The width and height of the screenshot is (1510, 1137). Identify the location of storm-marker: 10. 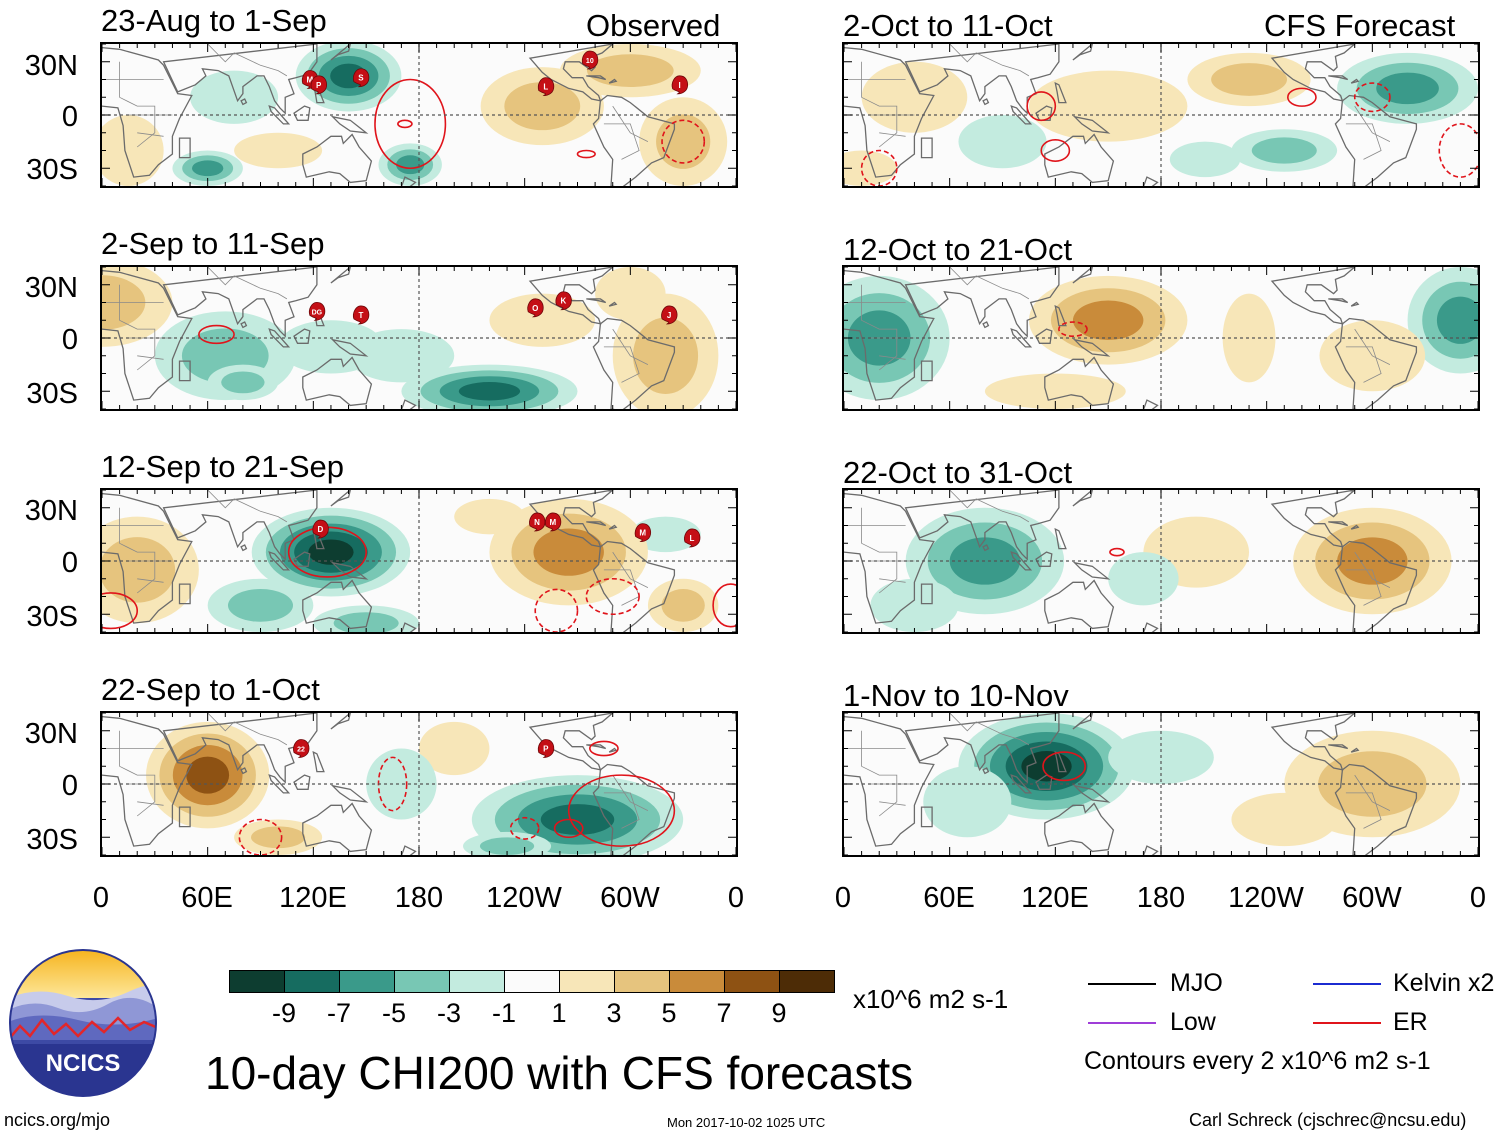
(590, 60).